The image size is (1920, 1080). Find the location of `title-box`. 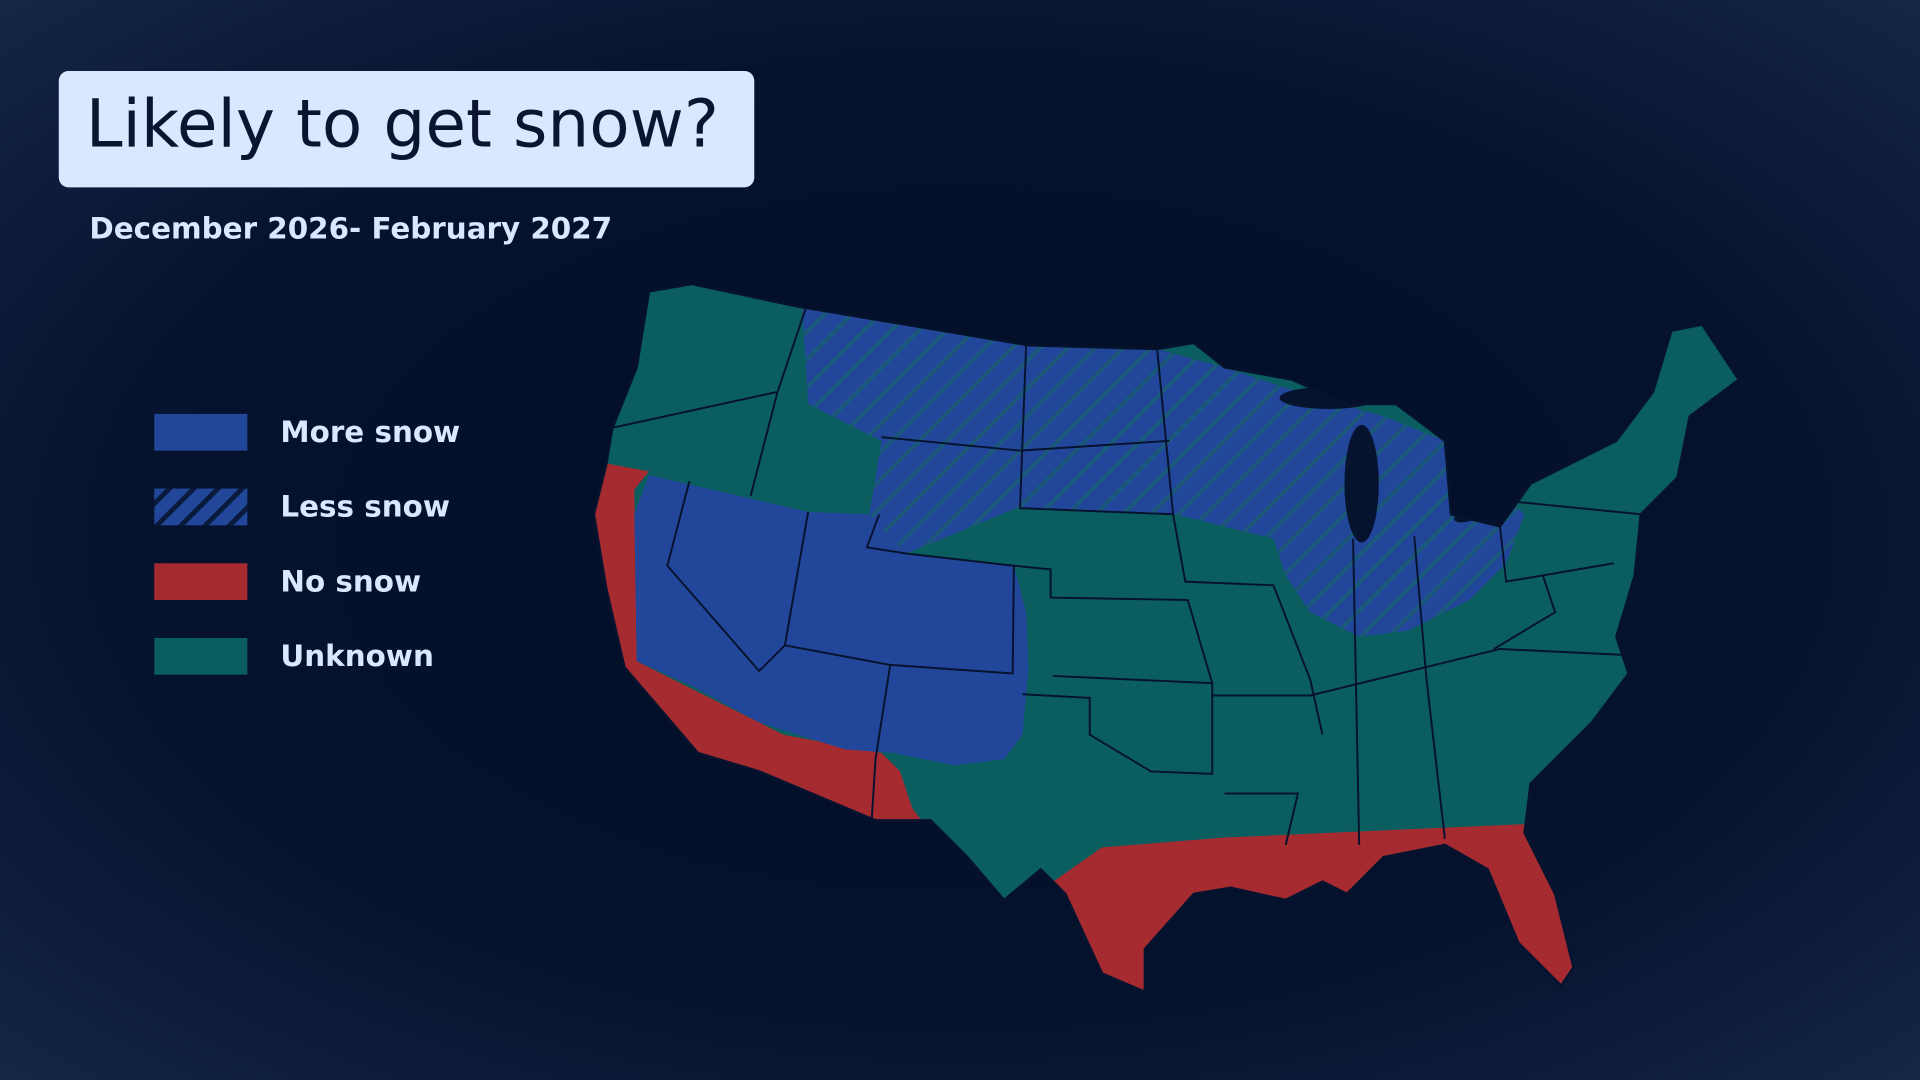

title-box is located at coordinates (406, 129).